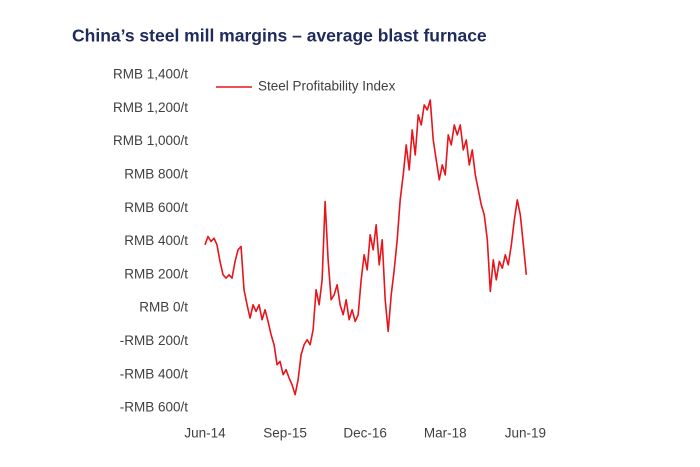 The height and width of the screenshot is (467, 700). Describe the element at coordinates (154, 340) in the screenshot. I see `y-tick-label: -RMB 200/t` at that location.